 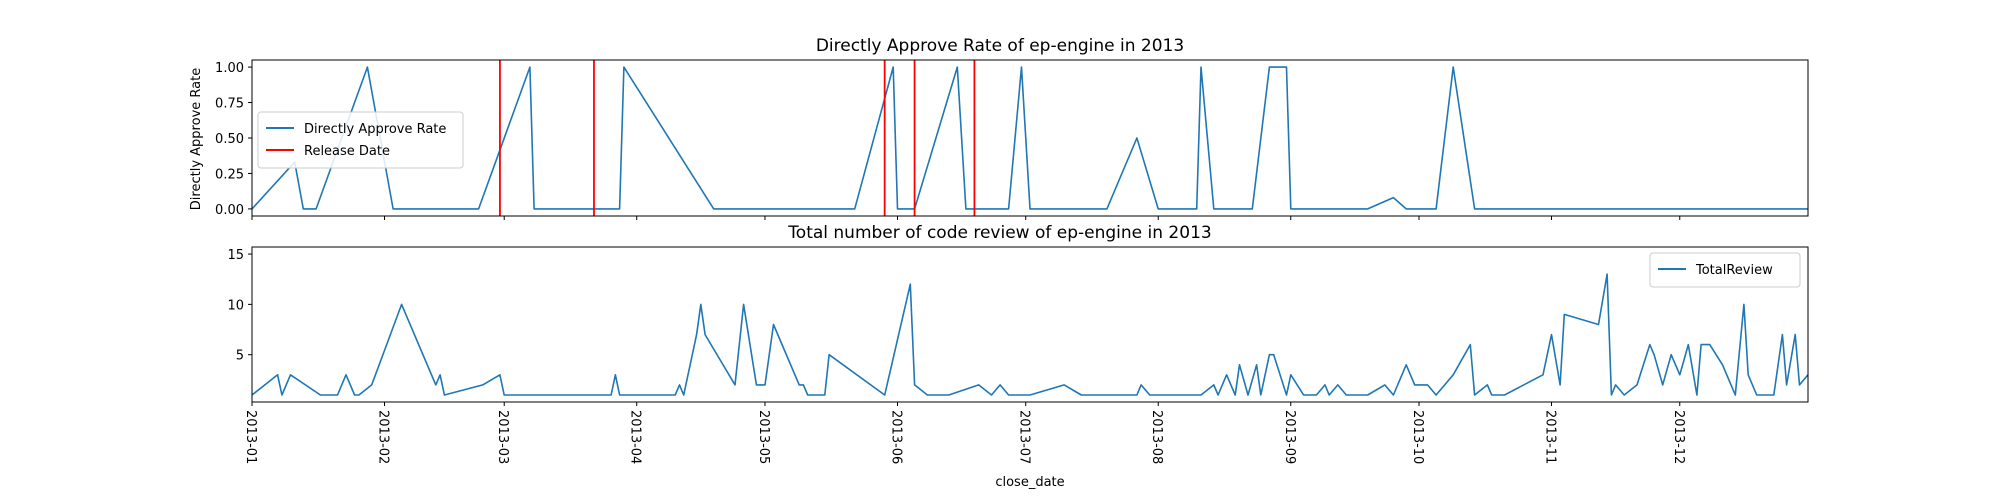 I want to click on y-tick-label: 0.25, so click(x=229, y=174).